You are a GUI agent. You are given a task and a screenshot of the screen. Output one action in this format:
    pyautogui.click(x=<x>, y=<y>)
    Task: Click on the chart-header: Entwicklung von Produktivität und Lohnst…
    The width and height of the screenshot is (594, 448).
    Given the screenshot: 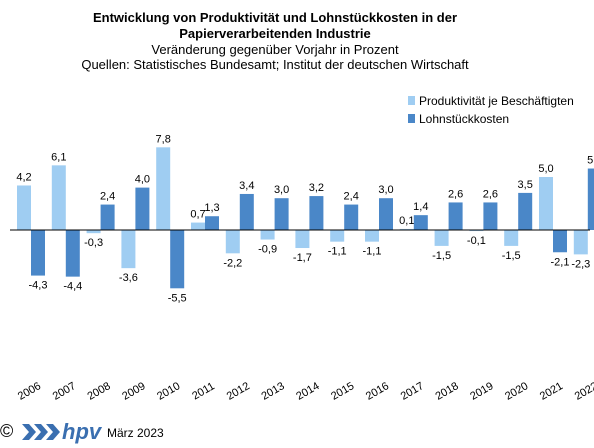 What is the action you would take?
    pyautogui.click(x=275, y=41)
    